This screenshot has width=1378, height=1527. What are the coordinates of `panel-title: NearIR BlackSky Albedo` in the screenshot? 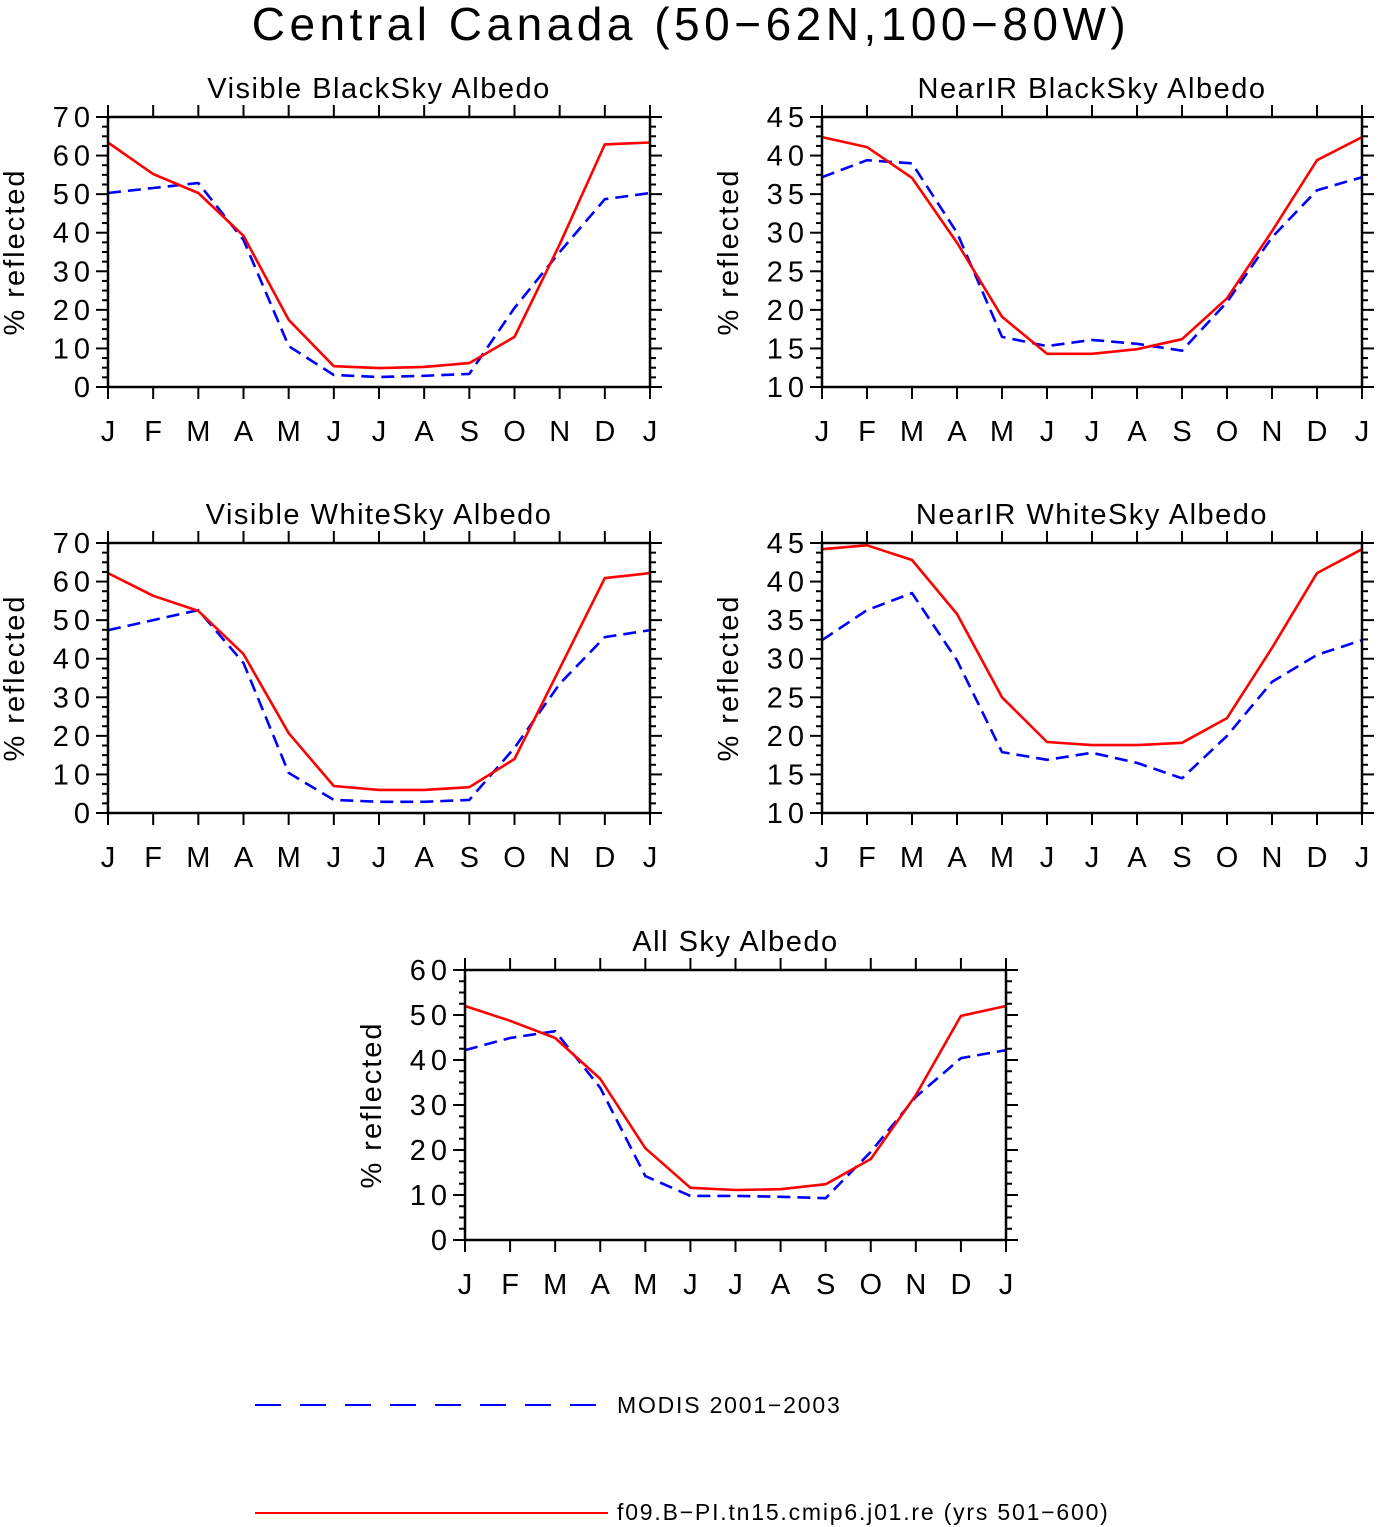 It's located at (1092, 89).